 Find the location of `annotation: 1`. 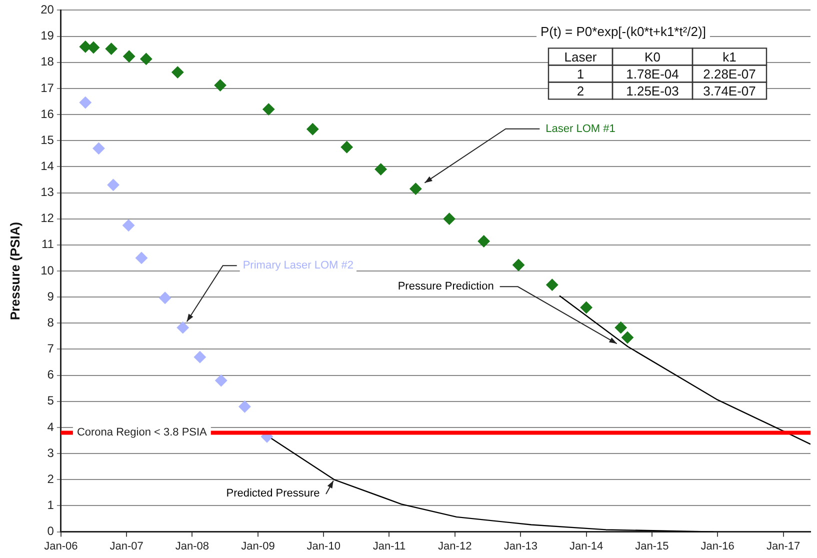

annotation: 1 is located at coordinates (580, 74).